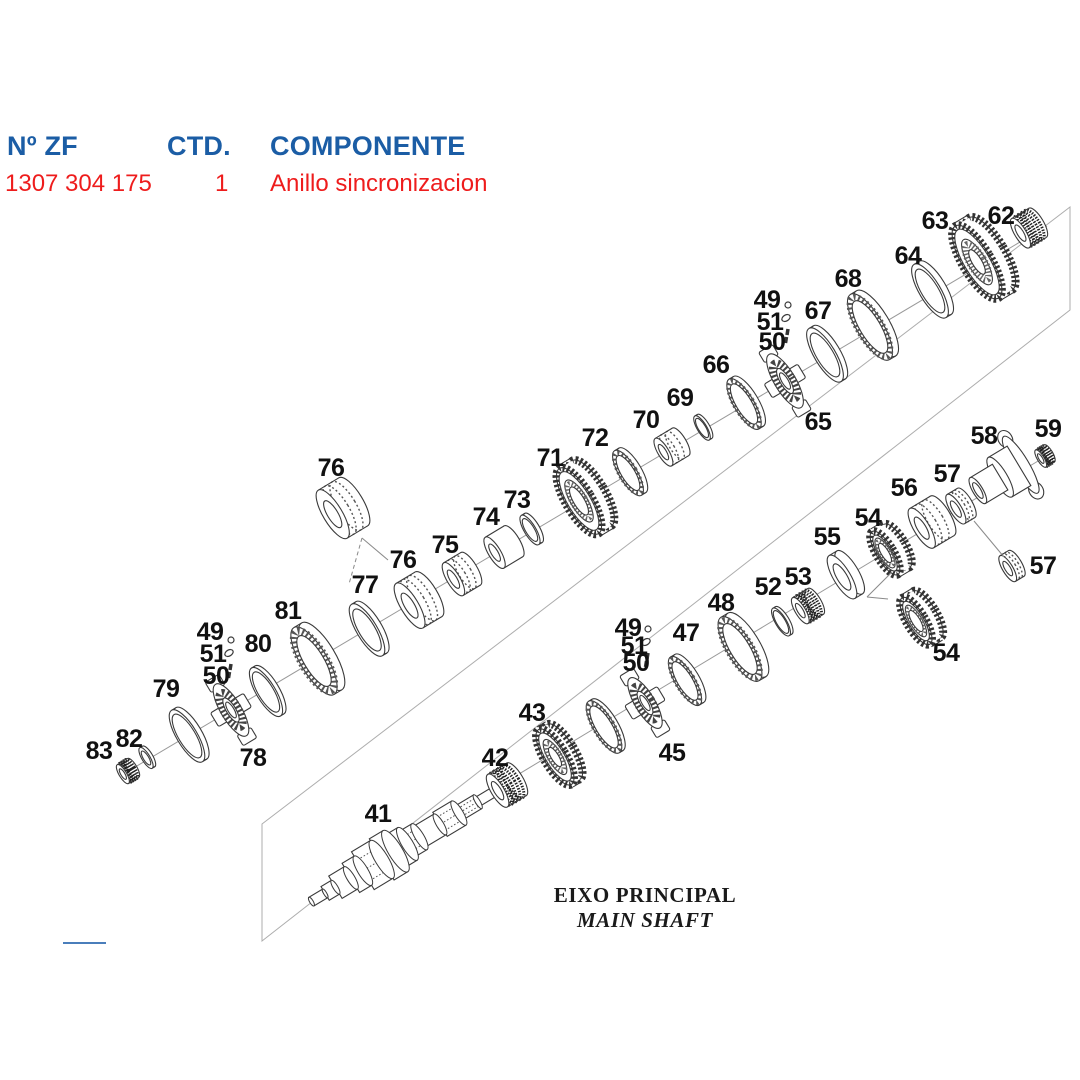 The height and width of the screenshot is (1080, 1080). Describe the element at coordinates (984, 436) in the screenshot. I see `callout-58: 58` at that location.